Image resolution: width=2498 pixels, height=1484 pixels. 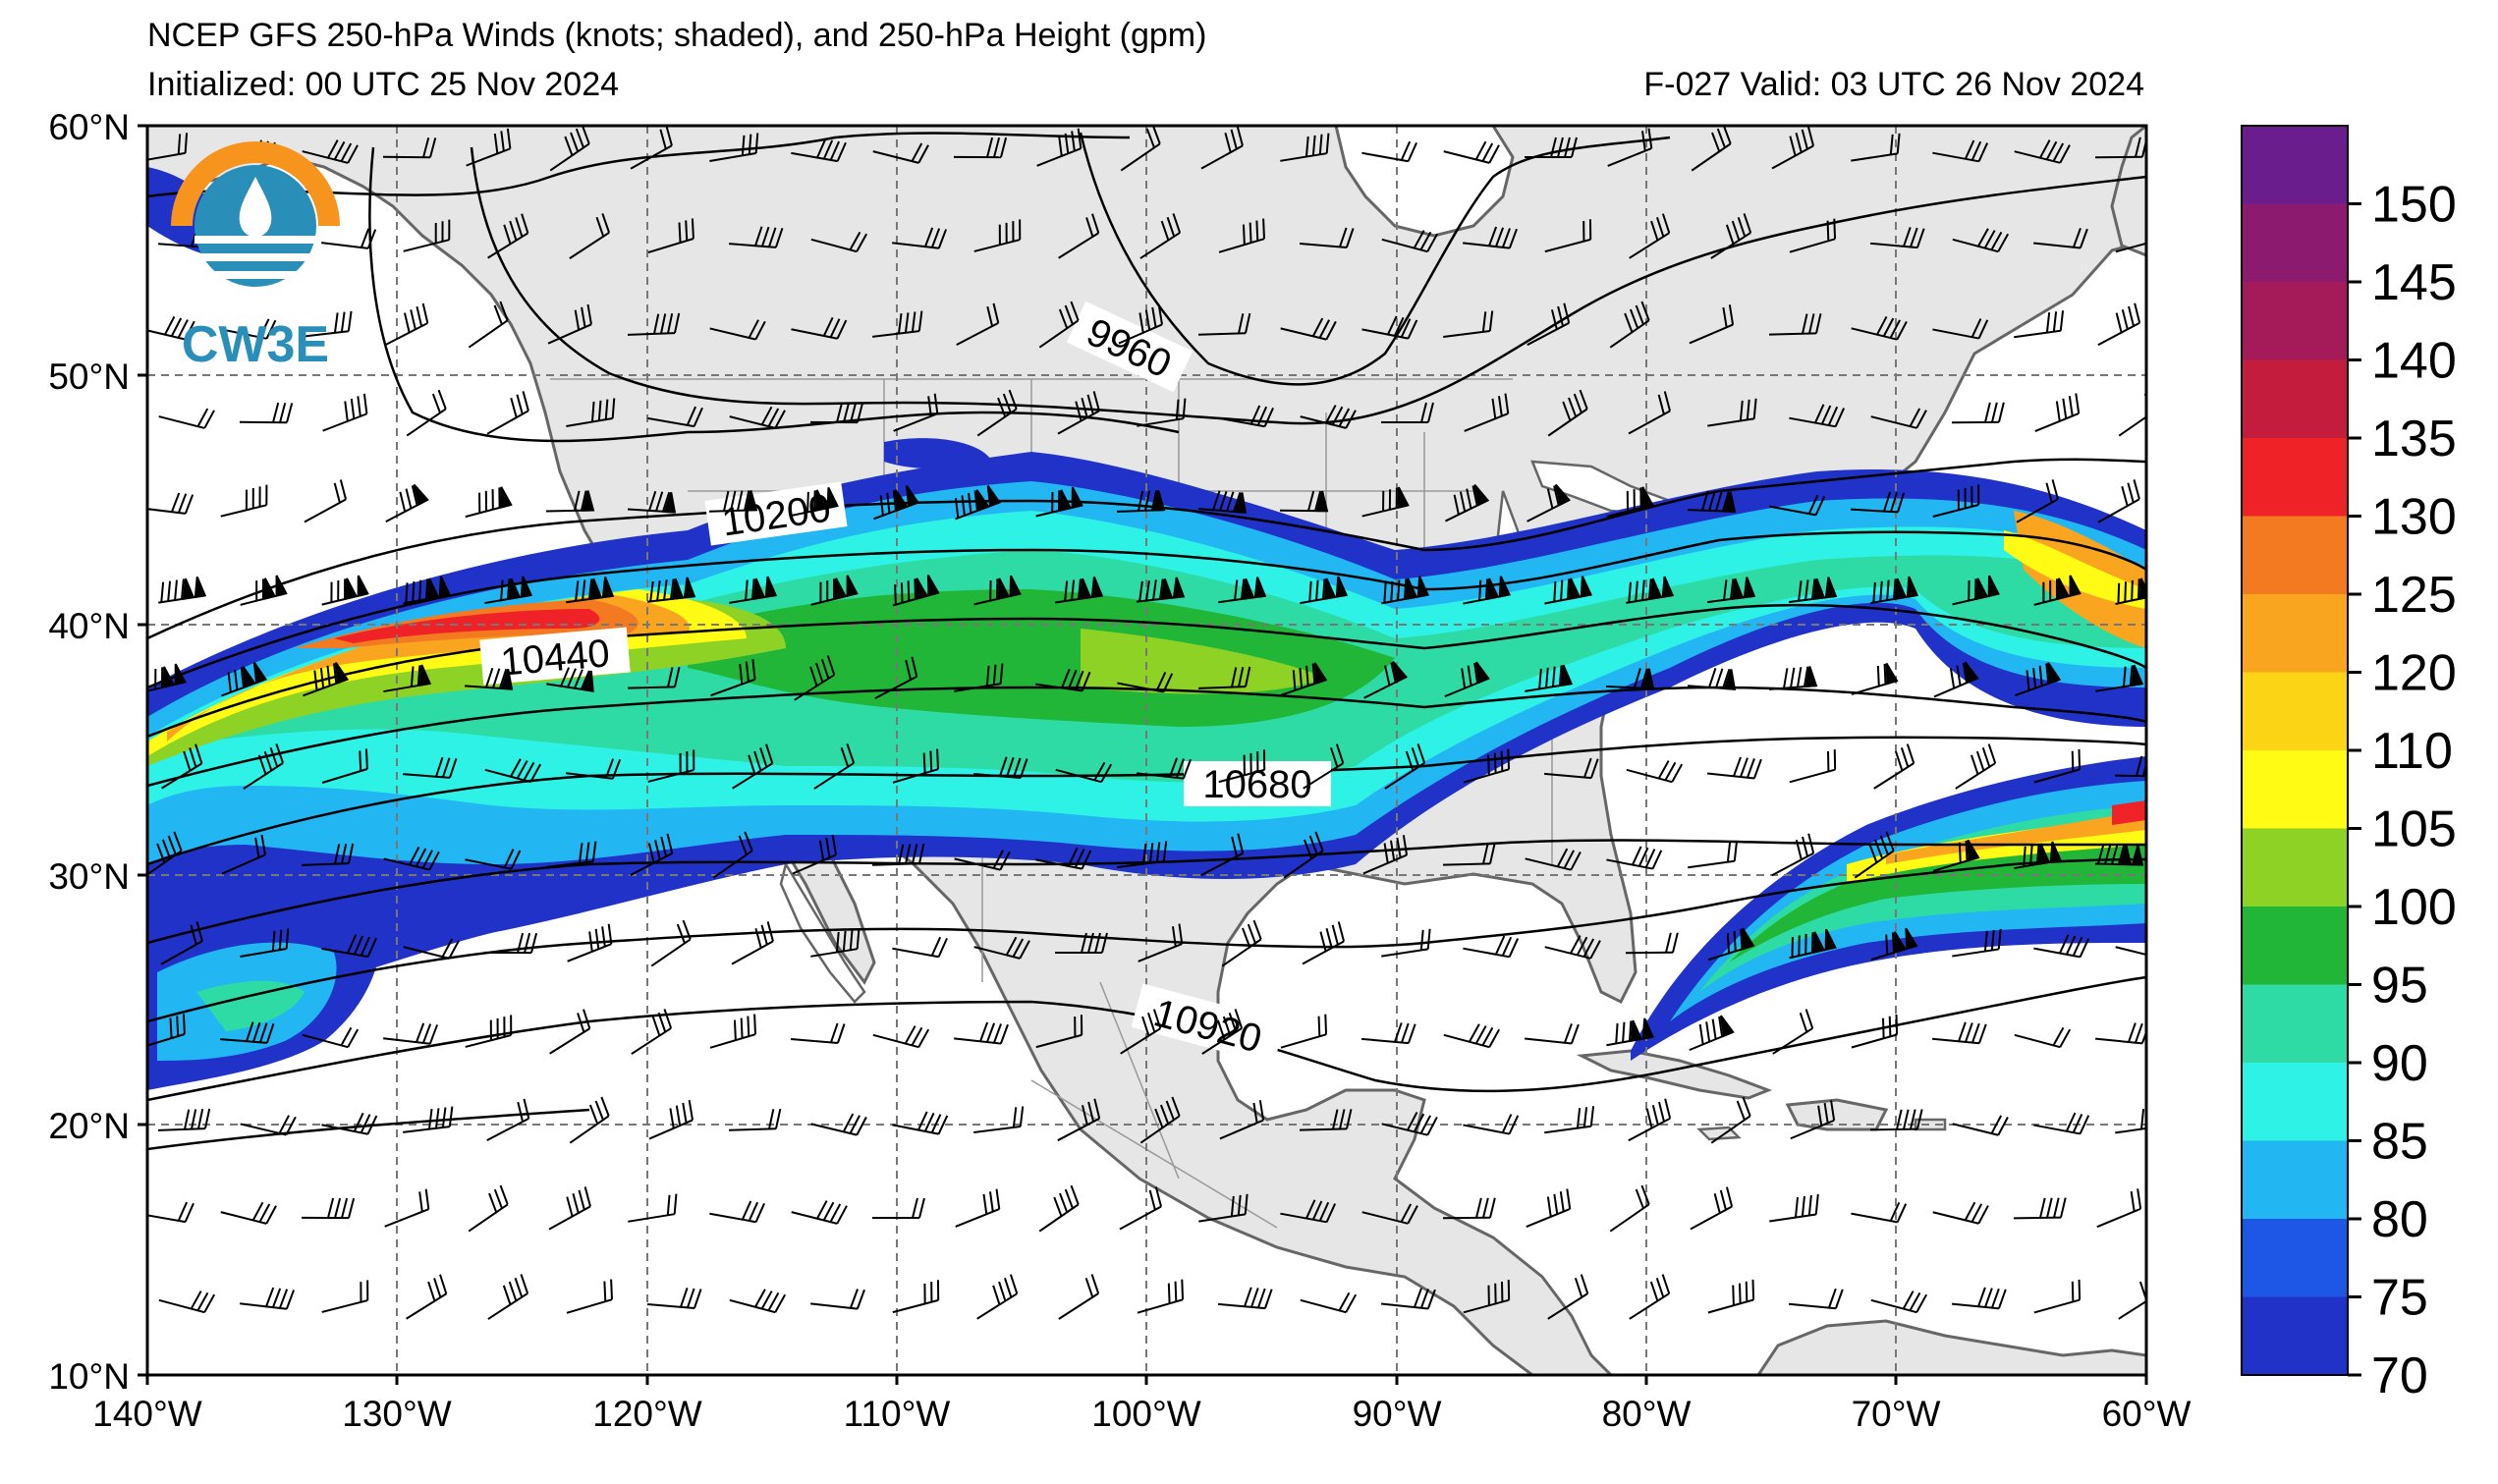 I want to click on colorbar-label: 70, so click(x=2399, y=1375).